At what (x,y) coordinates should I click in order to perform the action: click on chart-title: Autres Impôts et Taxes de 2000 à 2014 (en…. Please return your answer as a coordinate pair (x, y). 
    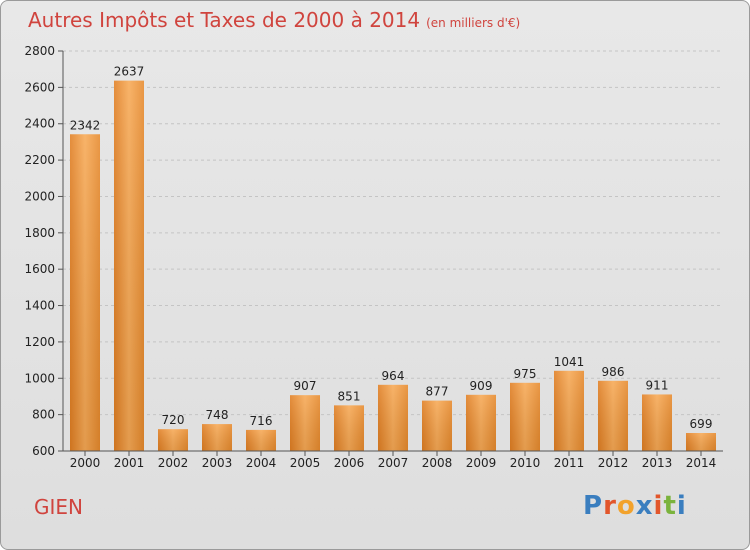
    Looking at the image, I should click on (274, 20).